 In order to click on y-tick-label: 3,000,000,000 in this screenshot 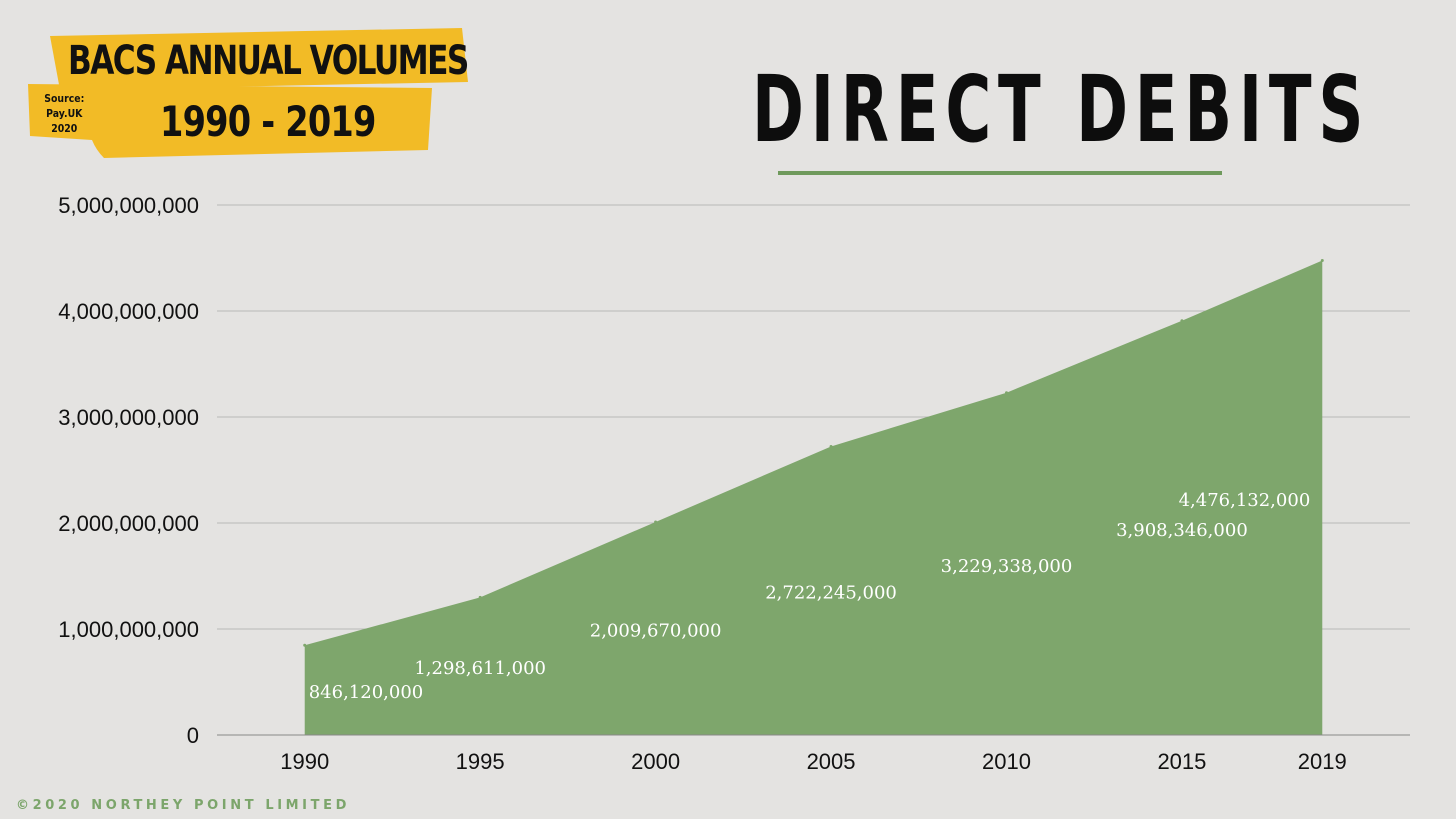, I will do `click(128, 417)`.